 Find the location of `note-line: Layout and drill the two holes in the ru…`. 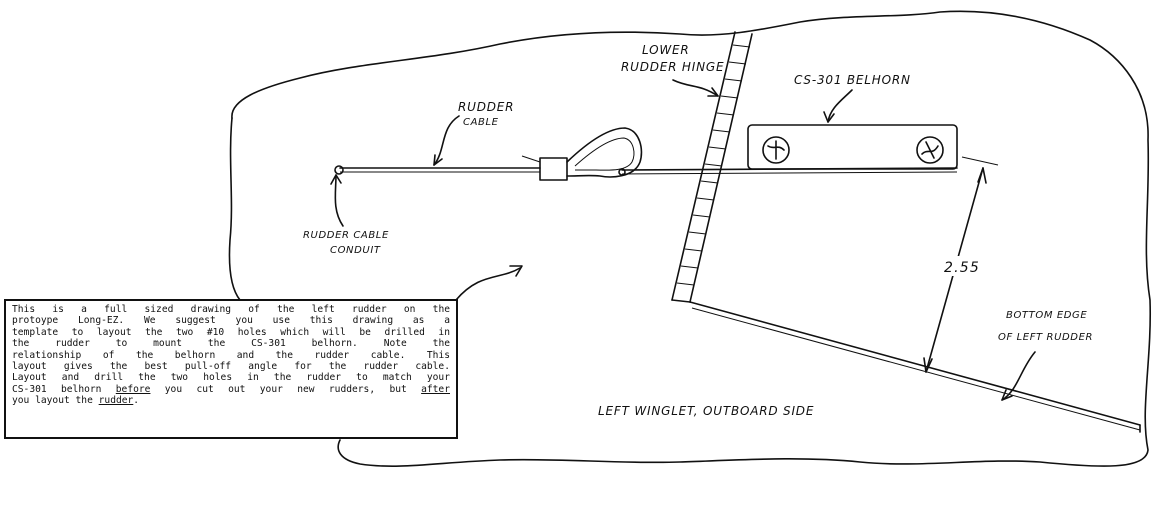

note-line: Layout and drill the two holes in the ru… is located at coordinates (231, 378).